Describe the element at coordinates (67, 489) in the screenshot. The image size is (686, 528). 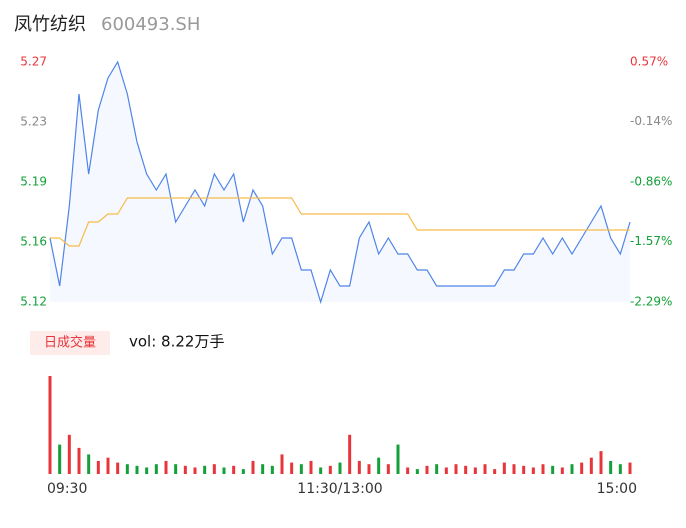
I see `x-tick-label: 09:30` at that location.